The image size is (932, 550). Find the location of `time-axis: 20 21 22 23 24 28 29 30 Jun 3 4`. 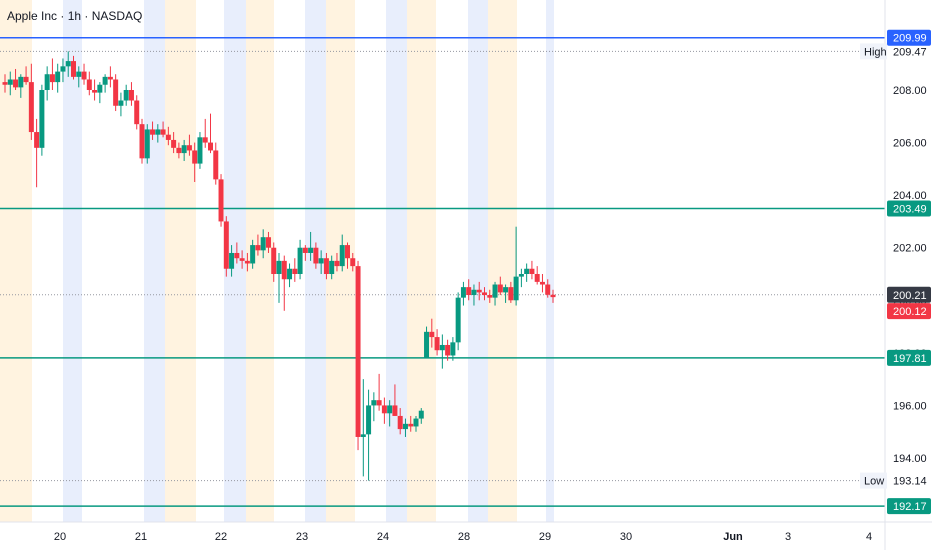

time-axis: 20 21 22 23 24 28 29 30 Jun 3 4 is located at coordinates (466, 532).